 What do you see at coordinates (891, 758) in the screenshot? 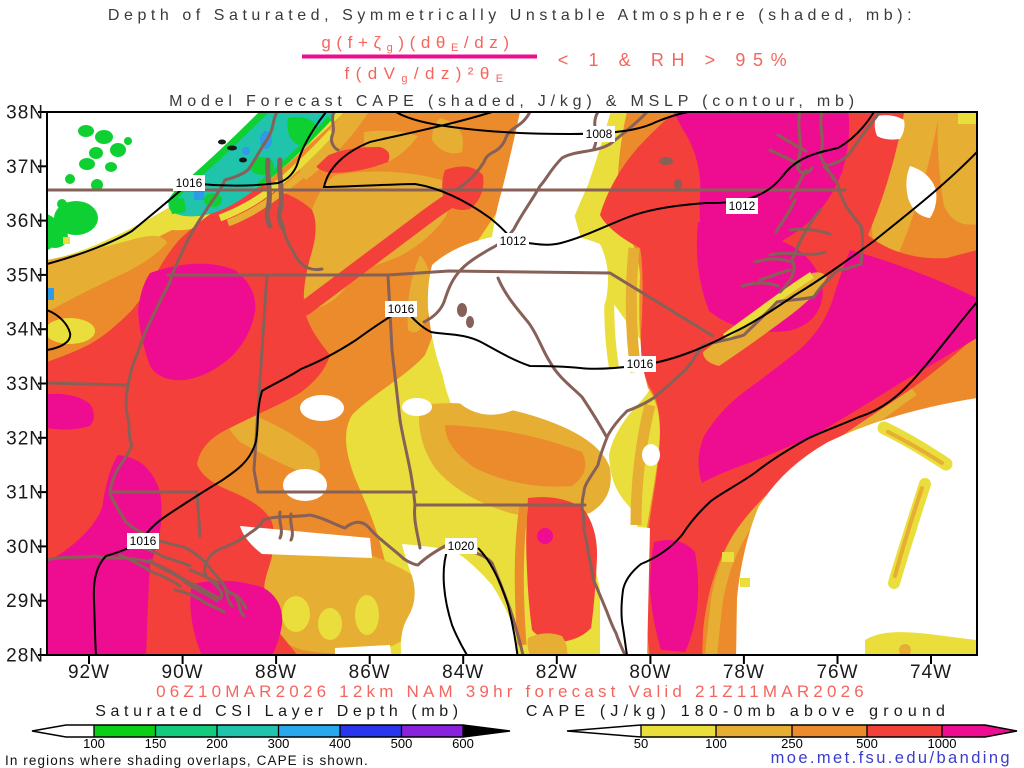
I see `svg-text: moe.met.fsu.edu/banding` at bounding box center [891, 758].